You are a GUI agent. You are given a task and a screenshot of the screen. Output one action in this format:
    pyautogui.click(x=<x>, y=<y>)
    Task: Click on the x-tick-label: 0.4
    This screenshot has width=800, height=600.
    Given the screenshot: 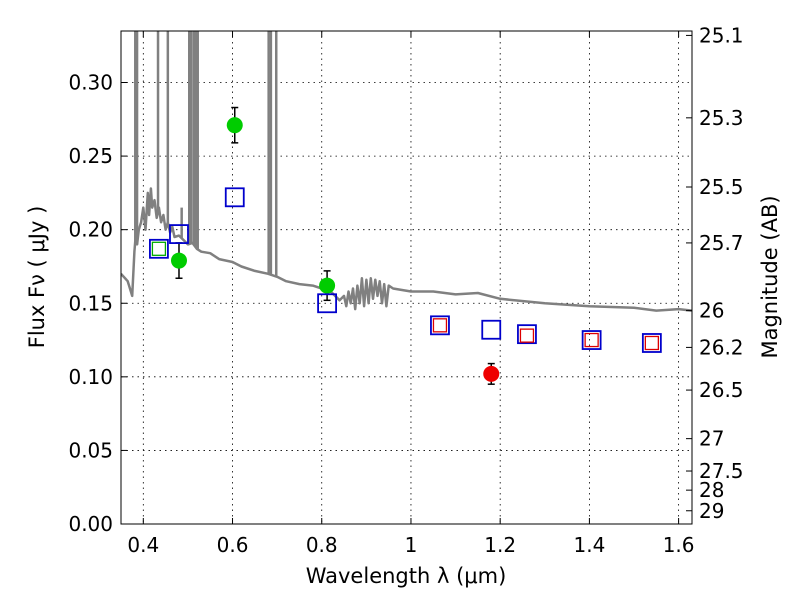 What is the action you would take?
    pyautogui.click(x=143, y=545)
    